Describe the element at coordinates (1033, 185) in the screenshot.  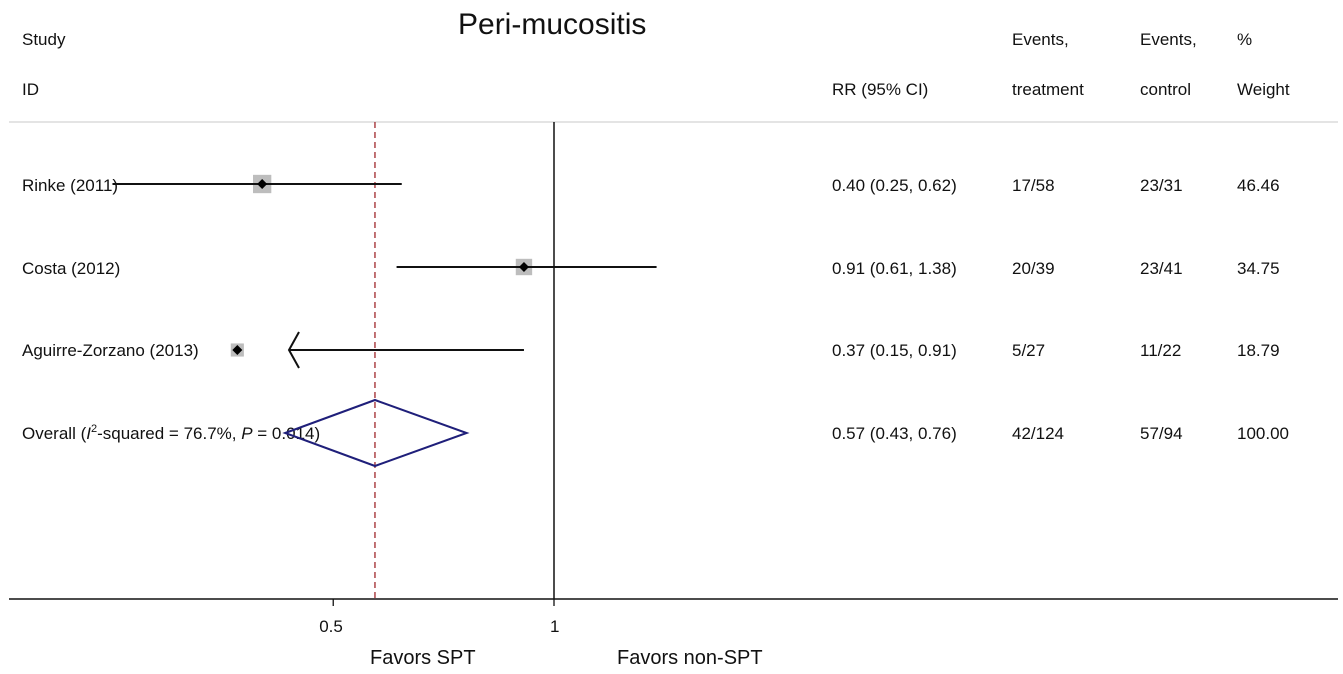
I see `study-events-treatment: 17/58` at that location.